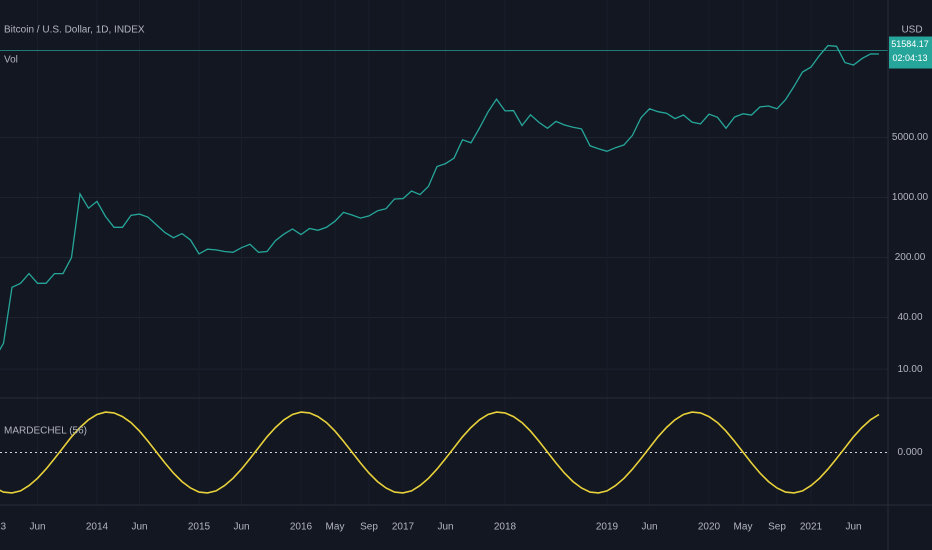  Describe the element at coordinates (811, 527) in the screenshot. I see `x-tick-label: 2021` at that location.